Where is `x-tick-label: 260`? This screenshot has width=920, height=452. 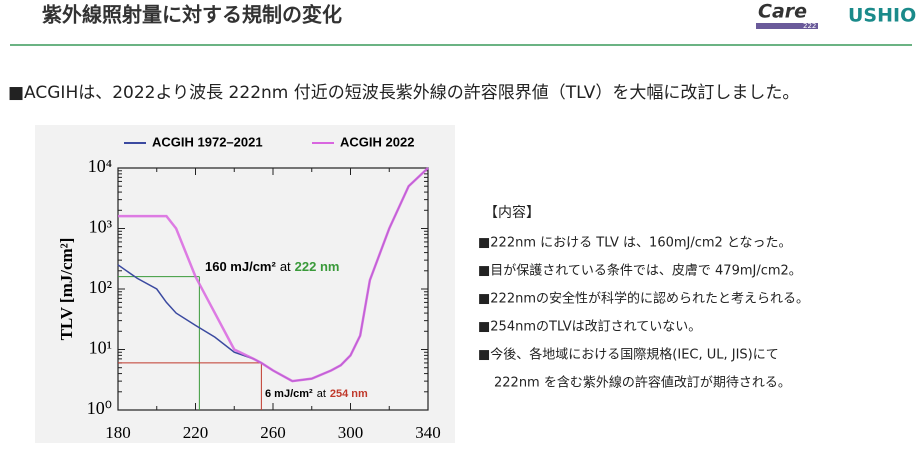 x-tick-label: 260 is located at coordinates (273, 432).